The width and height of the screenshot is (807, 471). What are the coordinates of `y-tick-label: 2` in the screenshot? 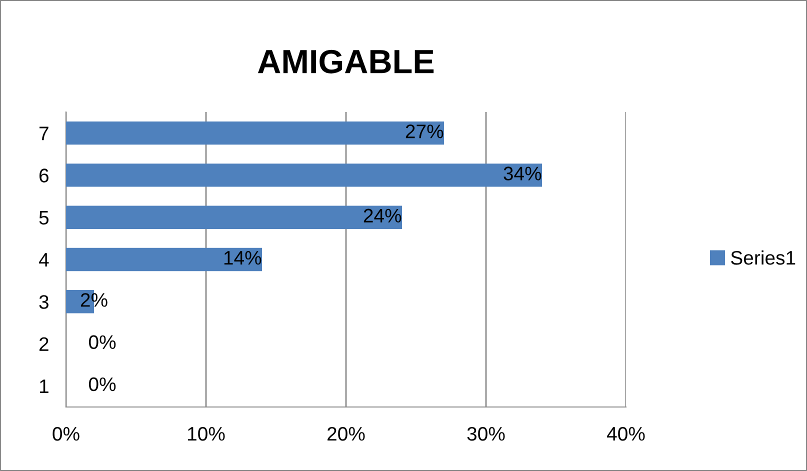 It's located at (44, 344).